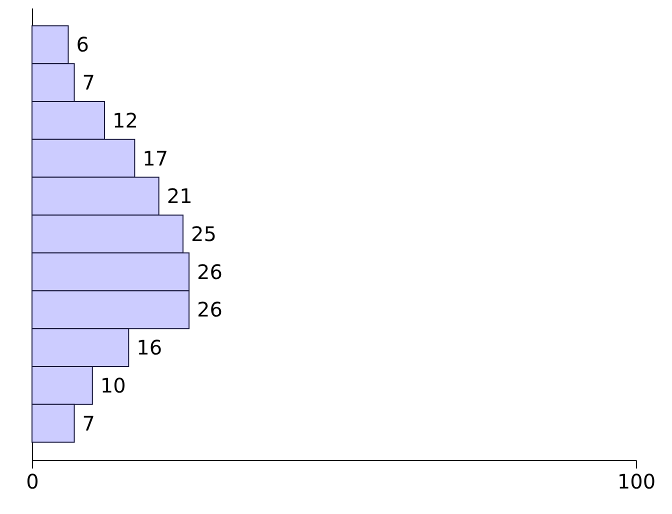 This screenshot has width=672, height=514. What do you see at coordinates (149, 348) in the screenshot?
I see `data-label: 16` at bounding box center [149, 348].